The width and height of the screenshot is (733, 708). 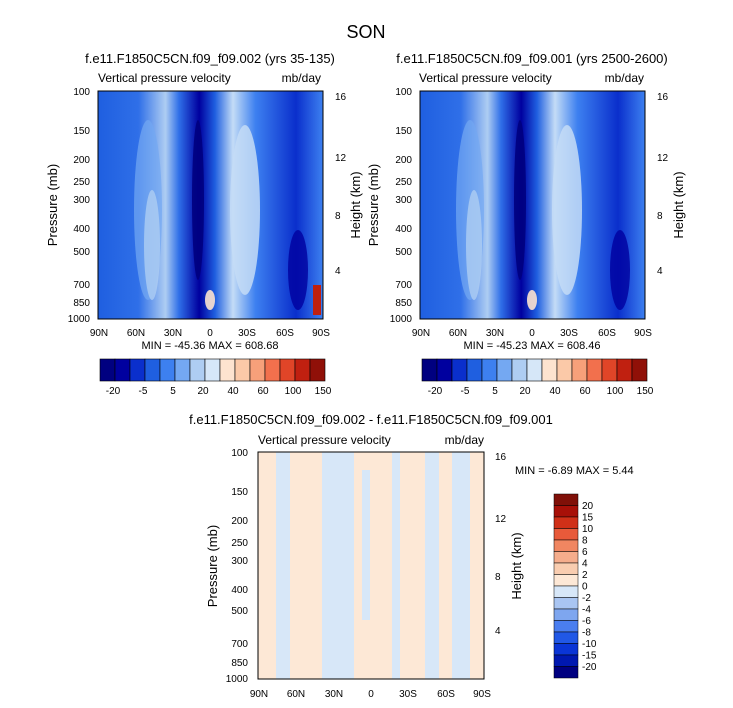 What do you see at coordinates (323, 391) in the screenshot?
I see `colorbar-label: 150` at bounding box center [323, 391].